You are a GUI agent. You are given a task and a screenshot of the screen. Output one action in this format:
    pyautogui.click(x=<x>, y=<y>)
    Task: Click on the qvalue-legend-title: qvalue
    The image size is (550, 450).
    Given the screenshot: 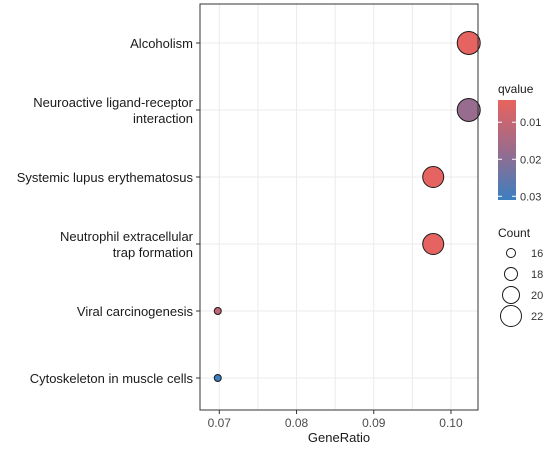 What is the action you would take?
    pyautogui.click(x=516, y=89)
    